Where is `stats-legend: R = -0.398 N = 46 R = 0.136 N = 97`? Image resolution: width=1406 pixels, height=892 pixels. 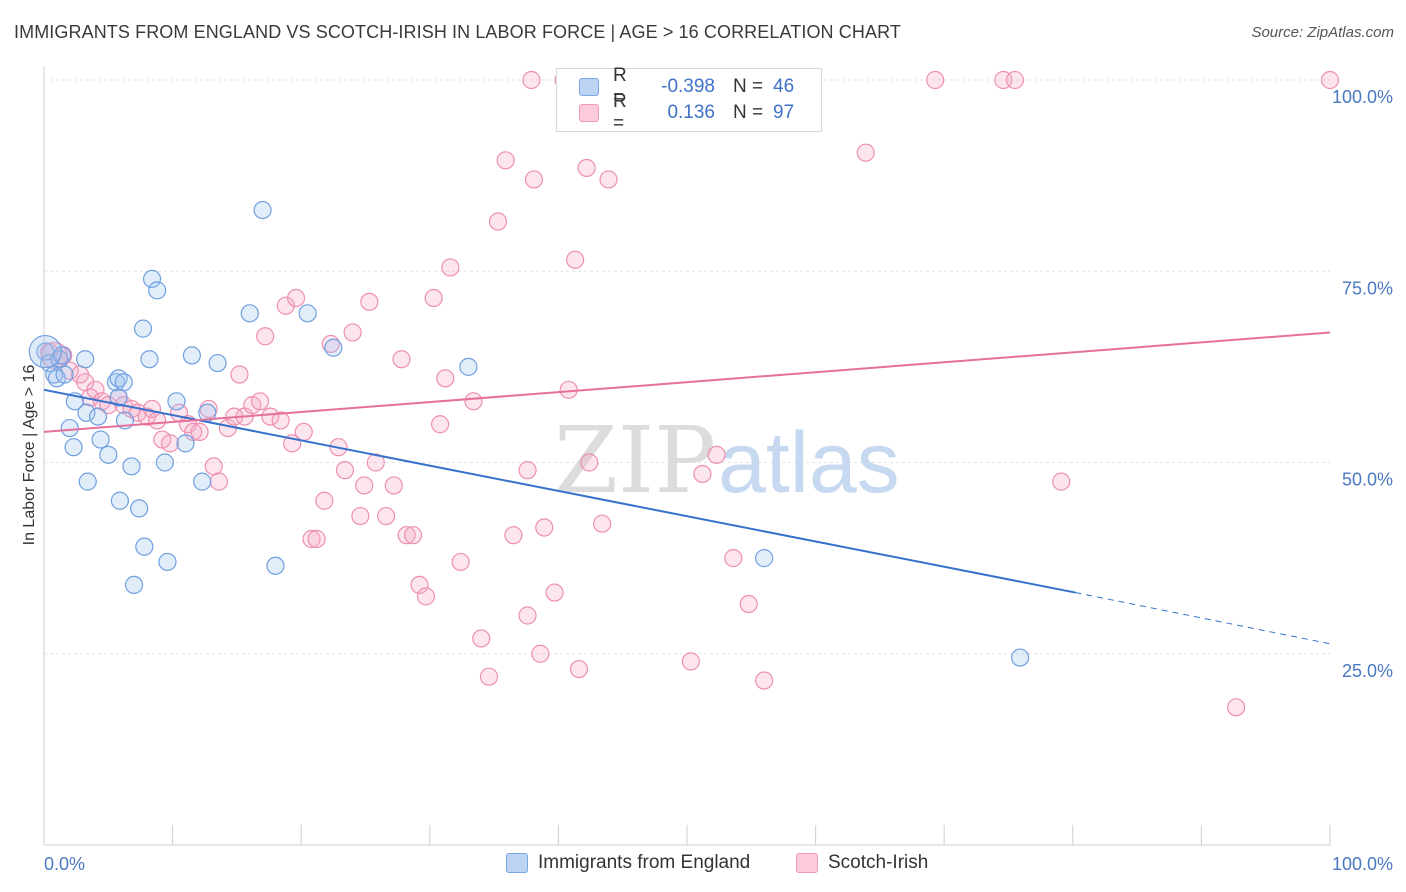 stats-legend: R = -0.398 N = 46 R = 0.136 N = 97 is located at coordinates (689, 99).